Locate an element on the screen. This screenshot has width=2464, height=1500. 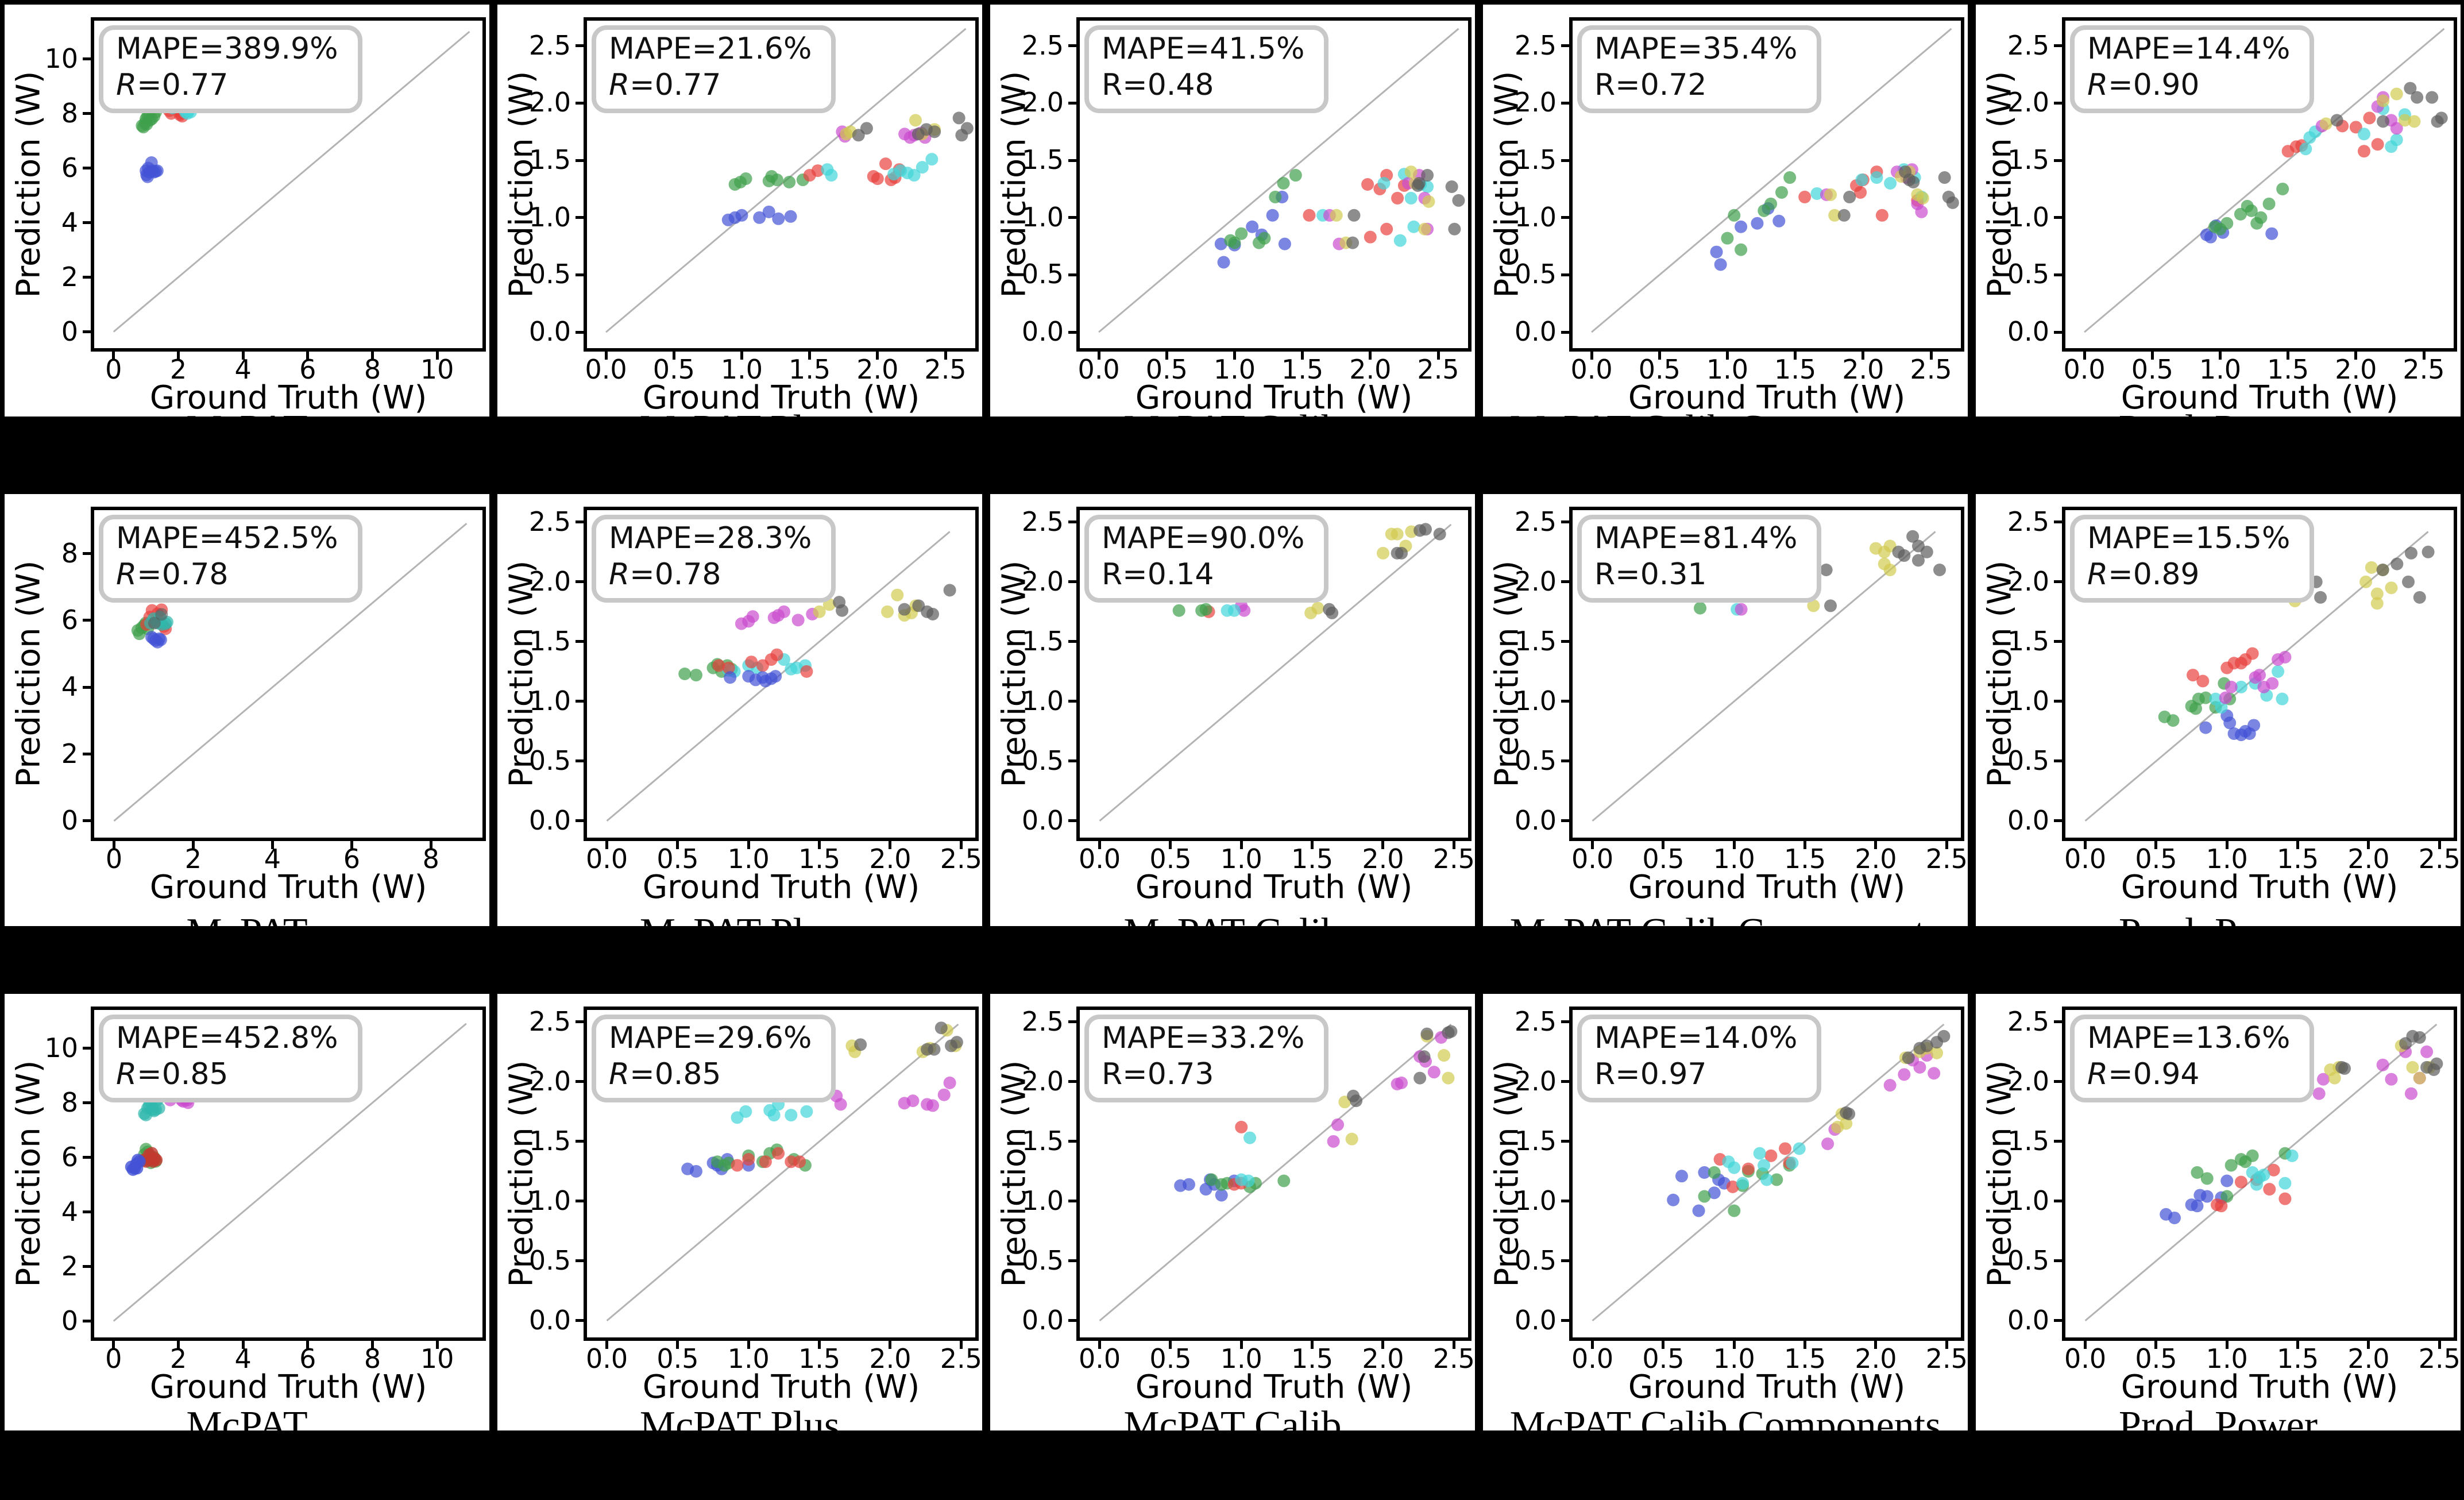
plot-frame: MAPE=29.6% R=0.85 is located at coordinates (781, 1174).